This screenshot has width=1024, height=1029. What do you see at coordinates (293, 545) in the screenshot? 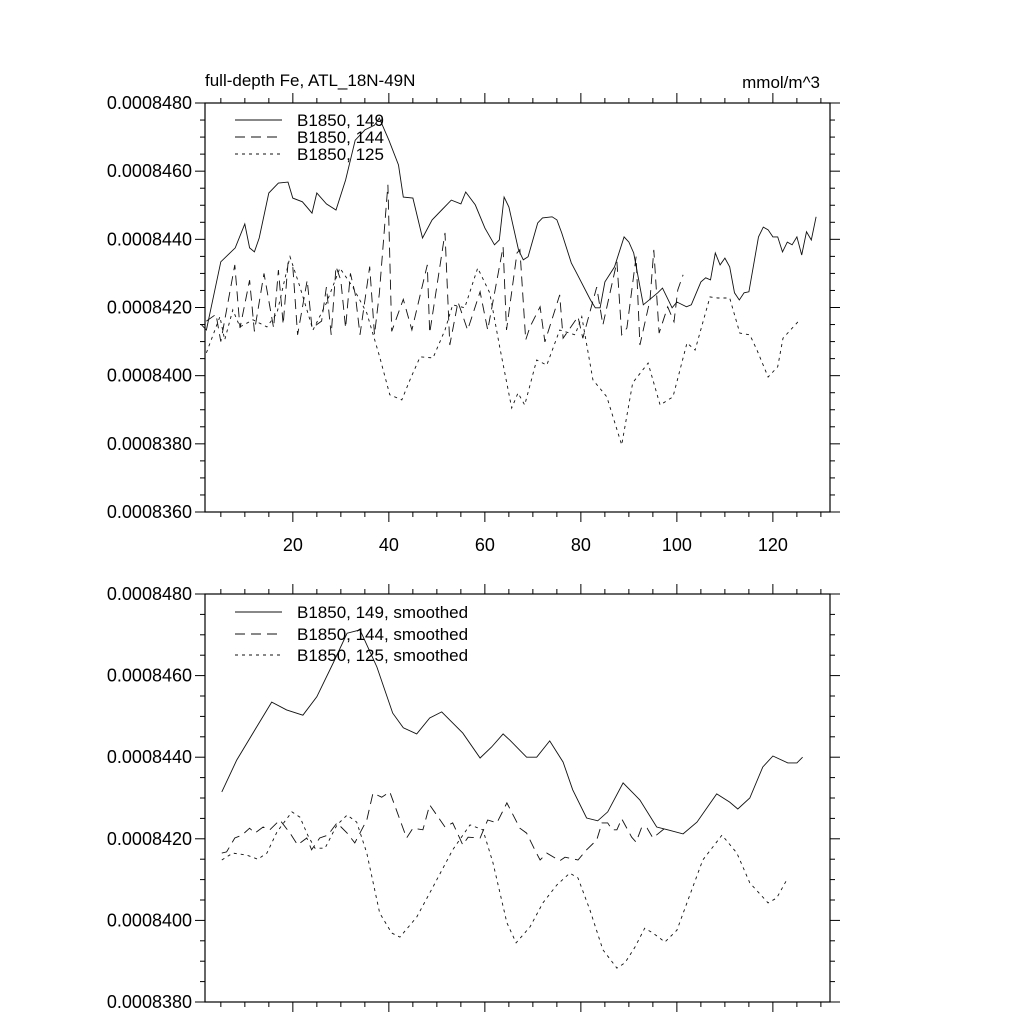
I see `x-tick-label: 20` at bounding box center [293, 545].